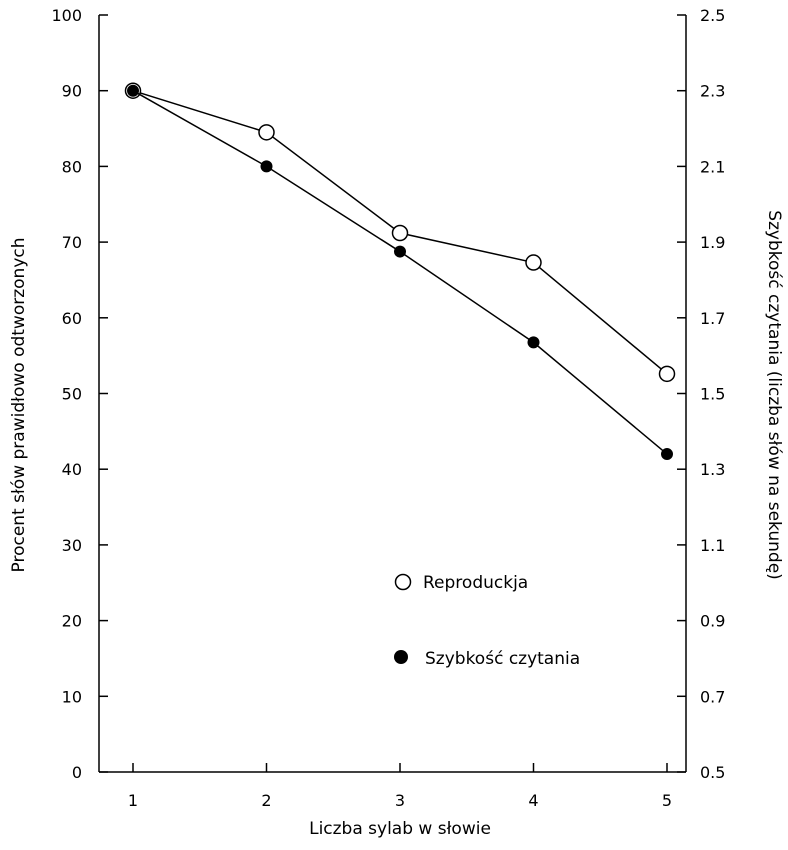 This screenshot has width=788, height=850. I want to click on right-tick-label: 2.1, so click(712, 166).